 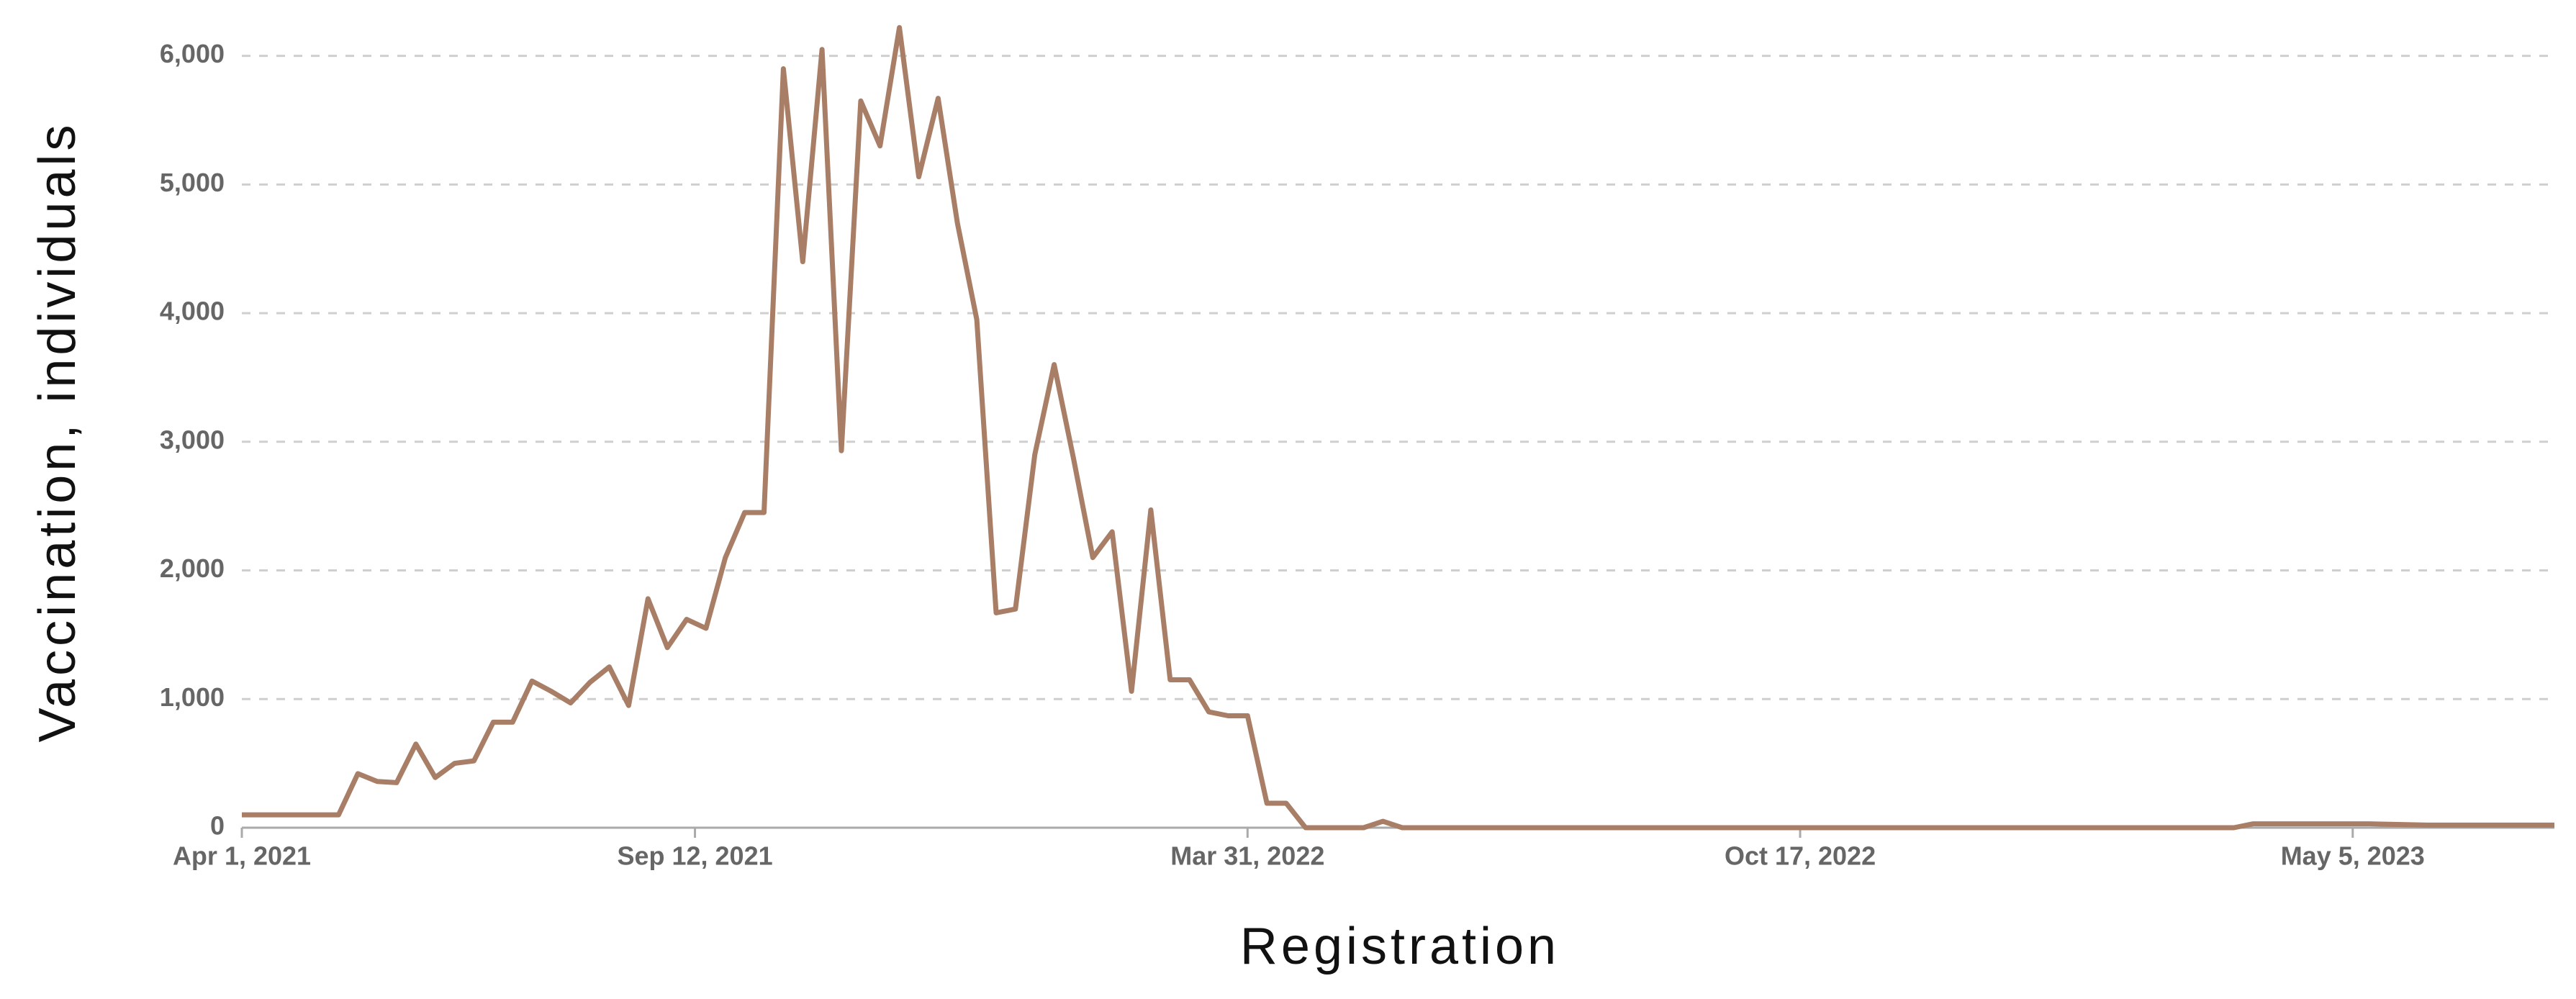 What do you see at coordinates (2353, 856) in the screenshot?
I see `x-tick-label: May 5, 2023` at bounding box center [2353, 856].